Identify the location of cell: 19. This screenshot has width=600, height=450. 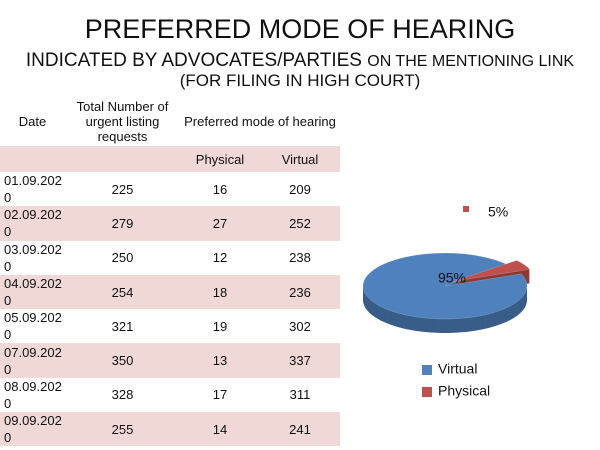
(220, 326).